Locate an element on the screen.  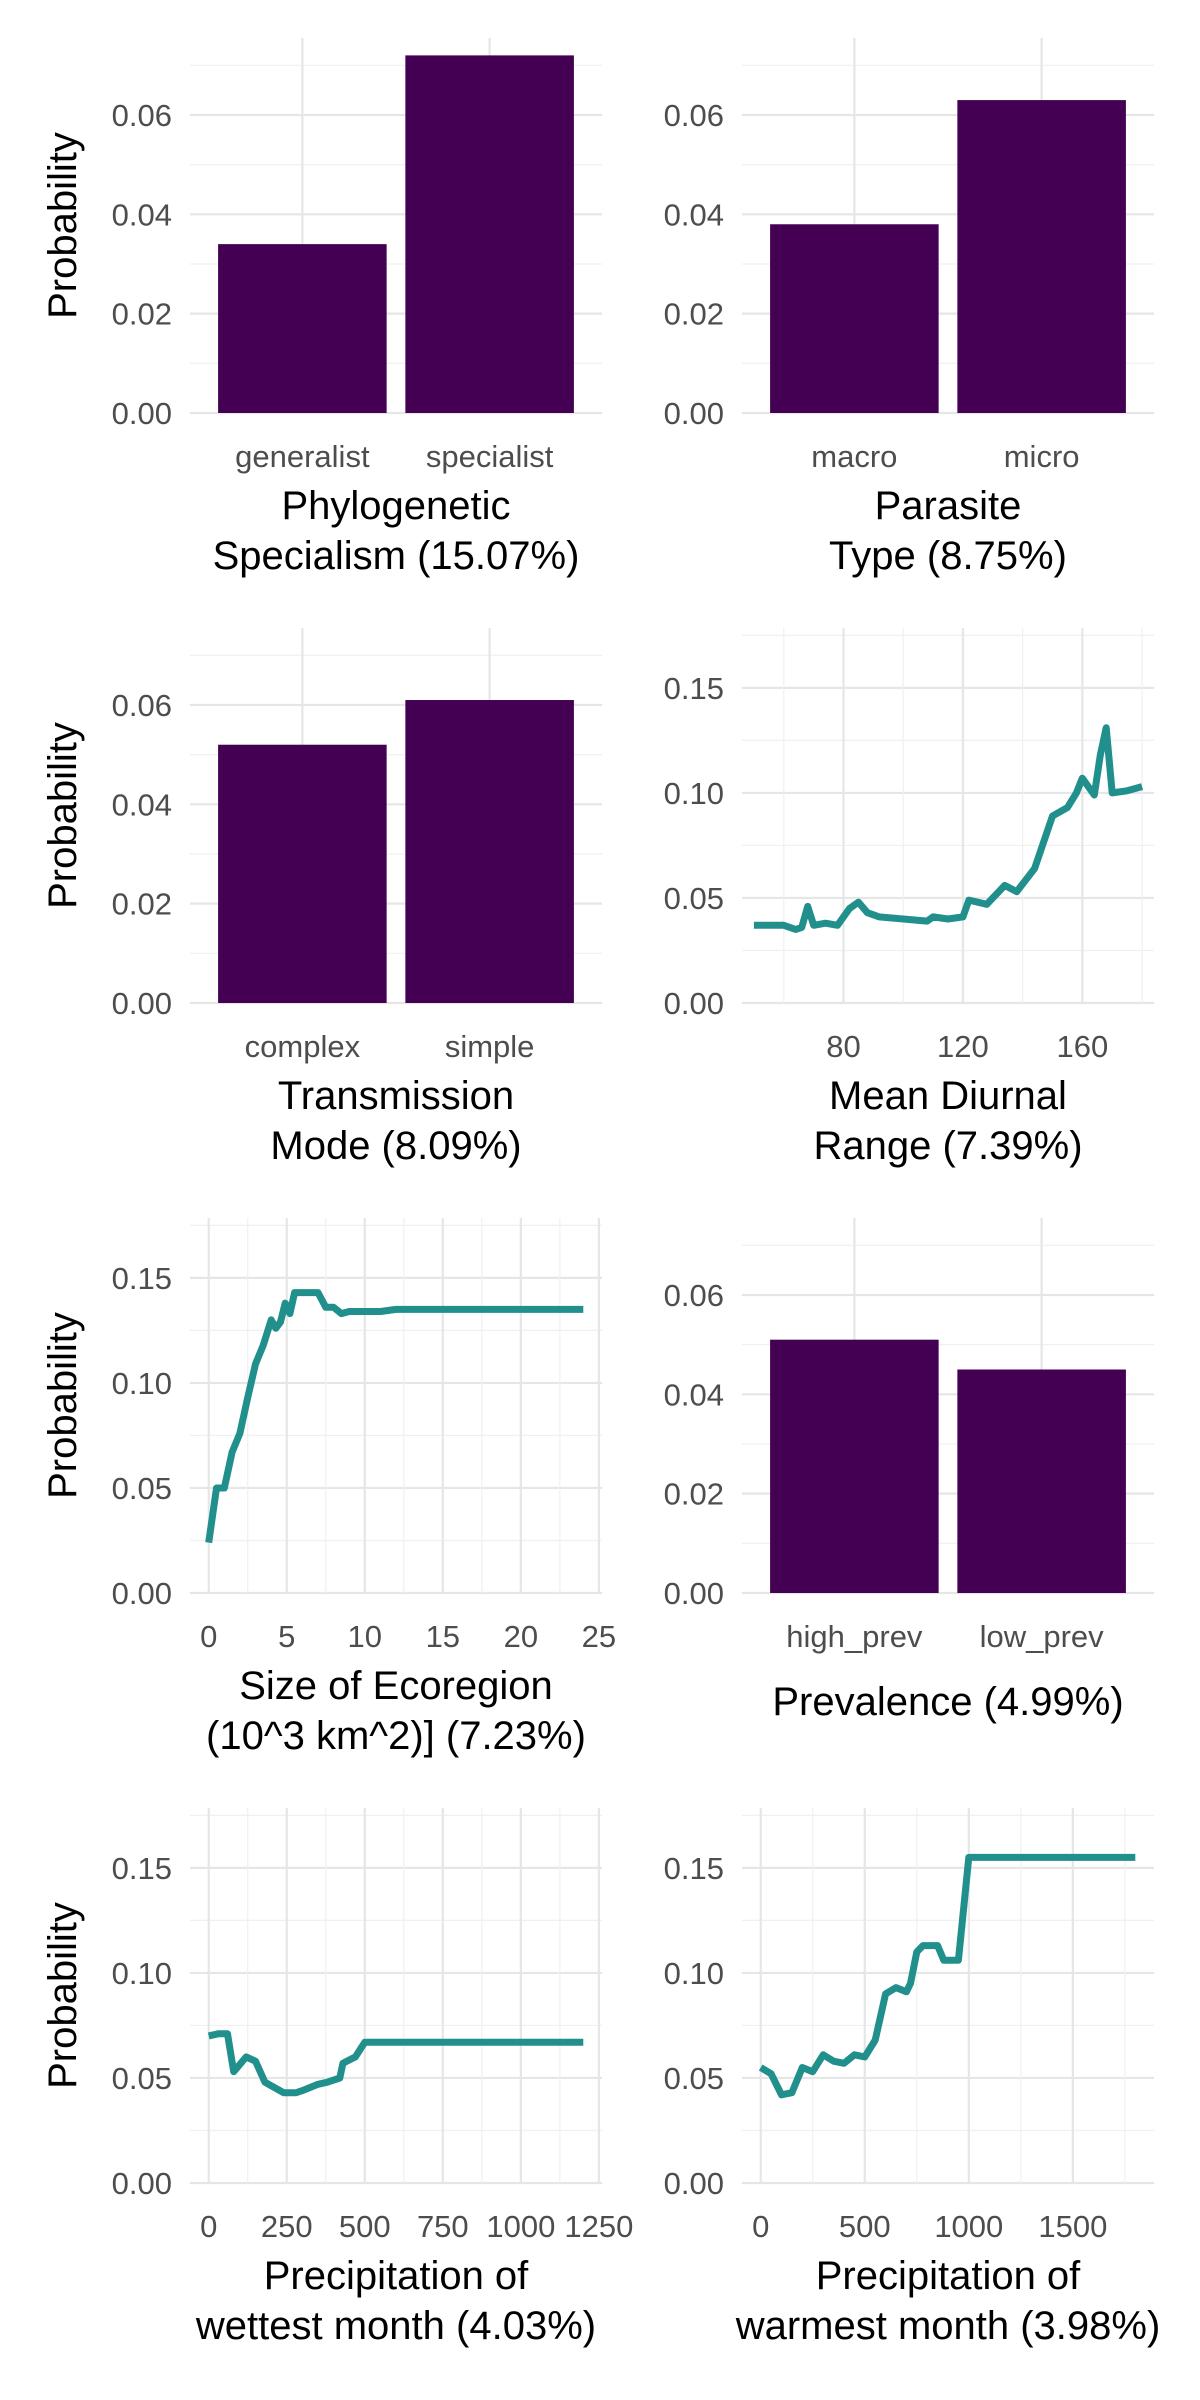
x-axis-title: Type (8.75%) is located at coordinates (948, 556).